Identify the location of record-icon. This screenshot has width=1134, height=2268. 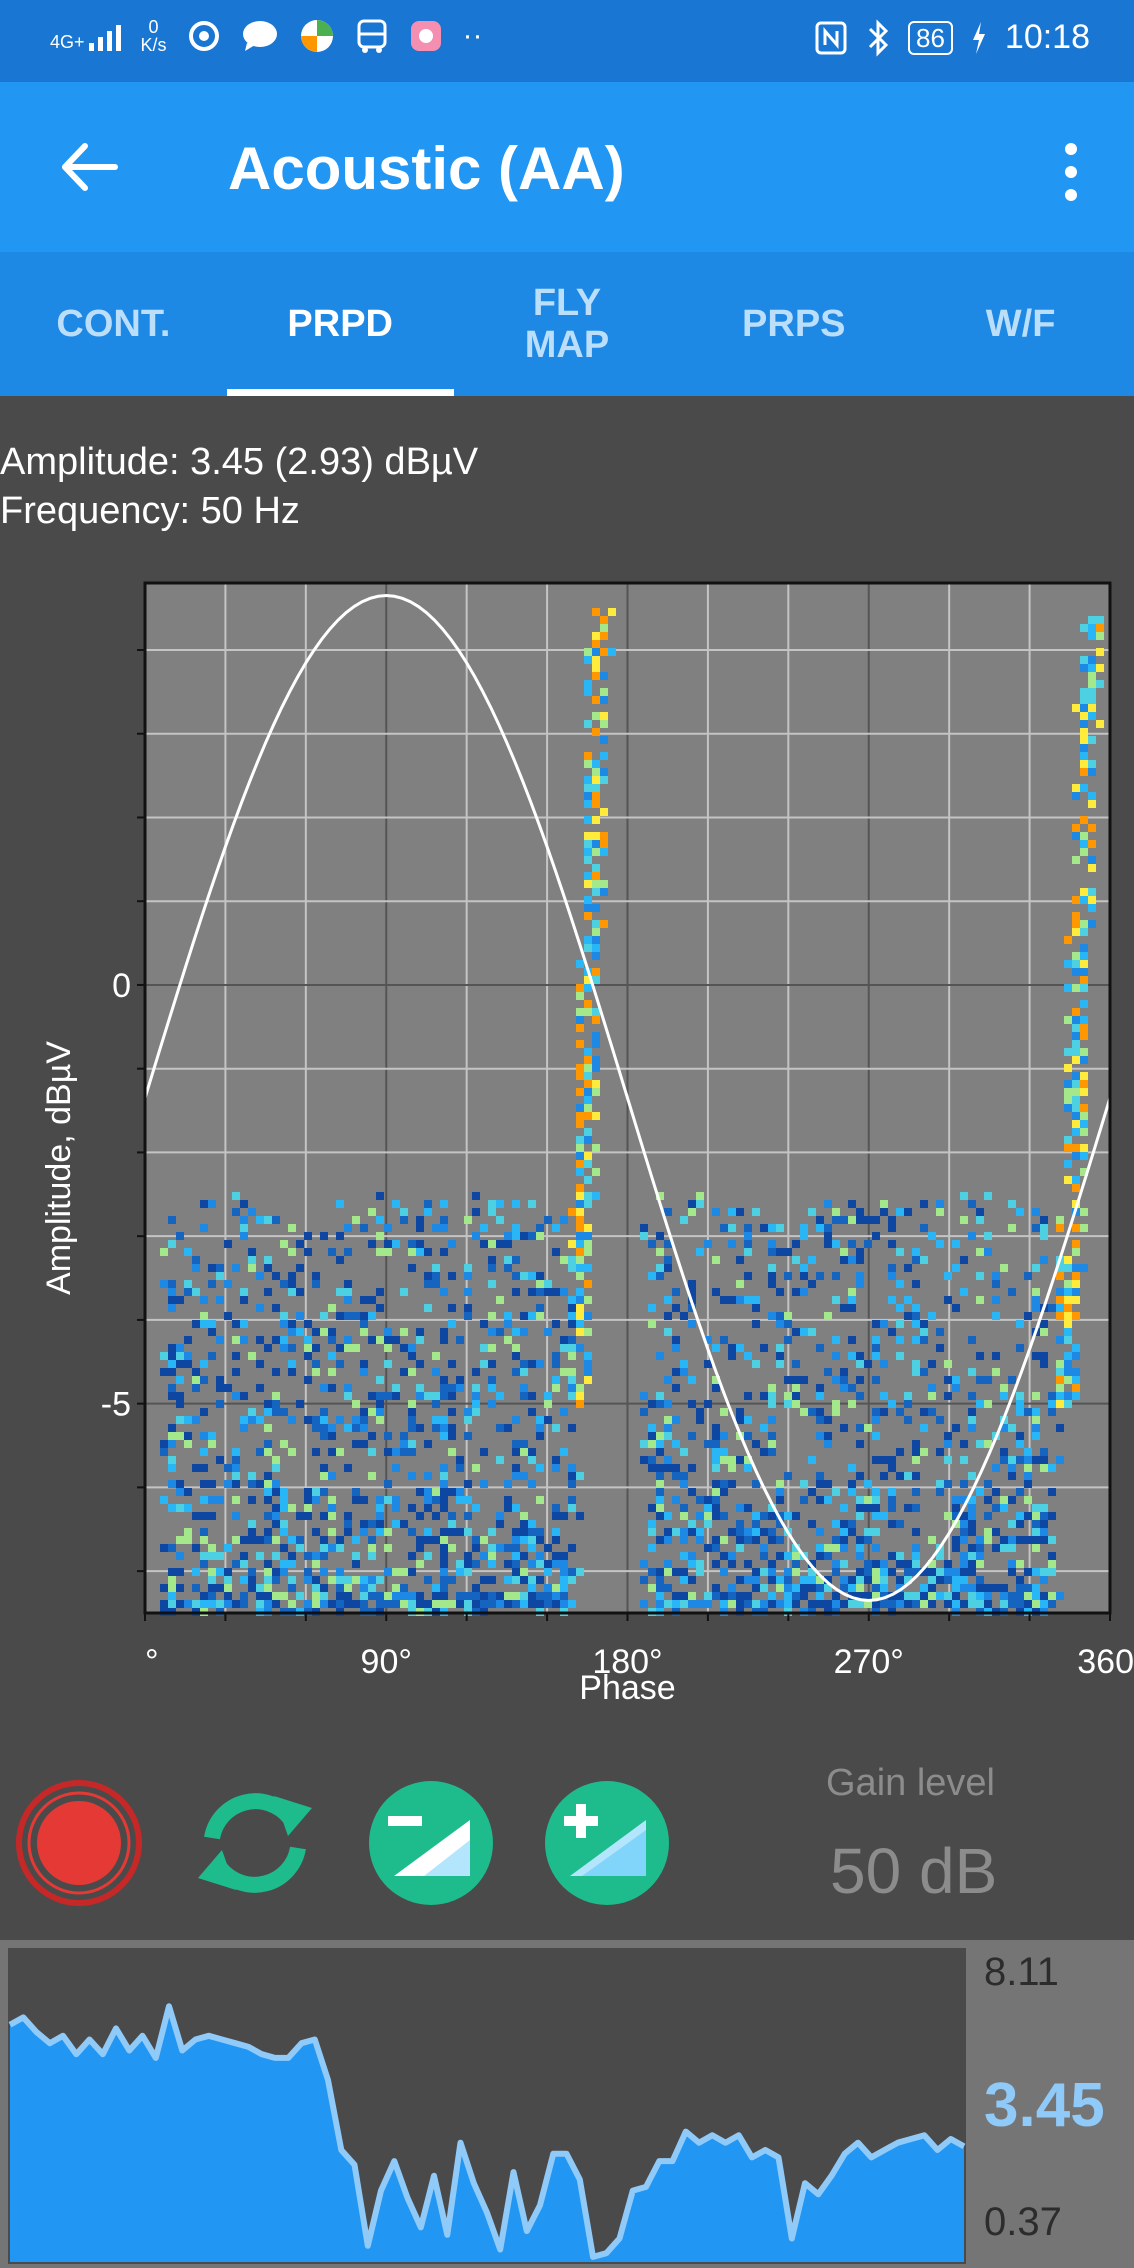
(79, 1843).